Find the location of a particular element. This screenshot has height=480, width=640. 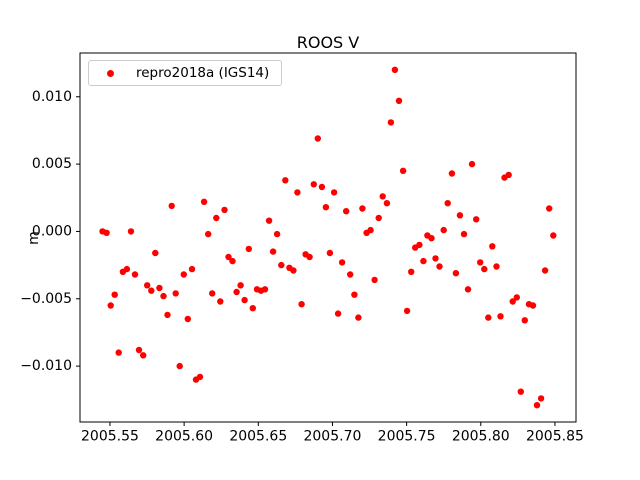

legend-entry-label: repro2018a (IGS14) is located at coordinates (203, 73).